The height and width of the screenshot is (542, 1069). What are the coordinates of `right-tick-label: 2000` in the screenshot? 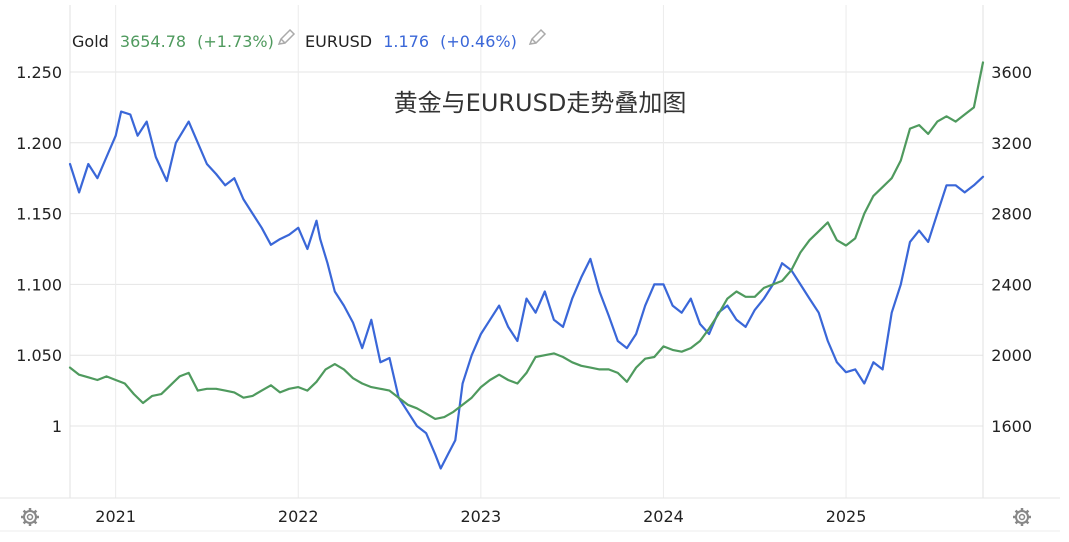 It's located at (1011, 355).